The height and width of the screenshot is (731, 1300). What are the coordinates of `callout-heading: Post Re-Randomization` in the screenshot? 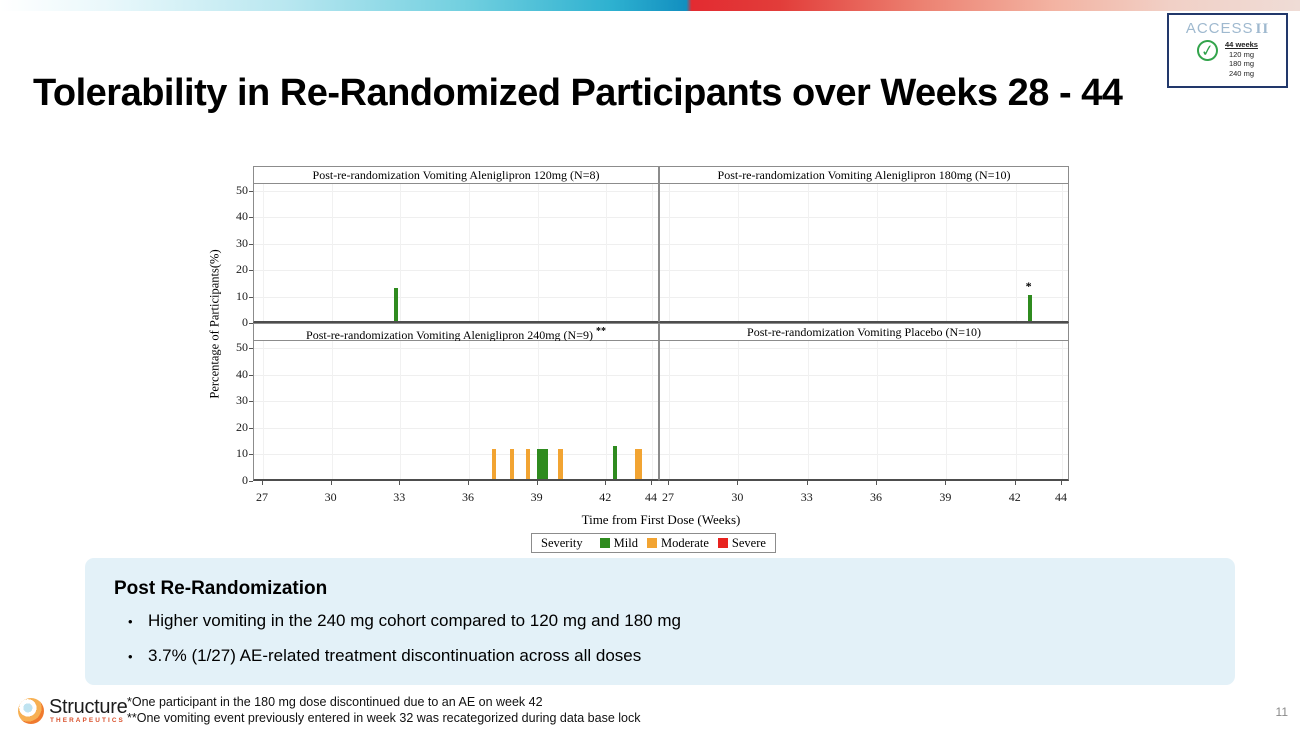 It's located at (221, 588).